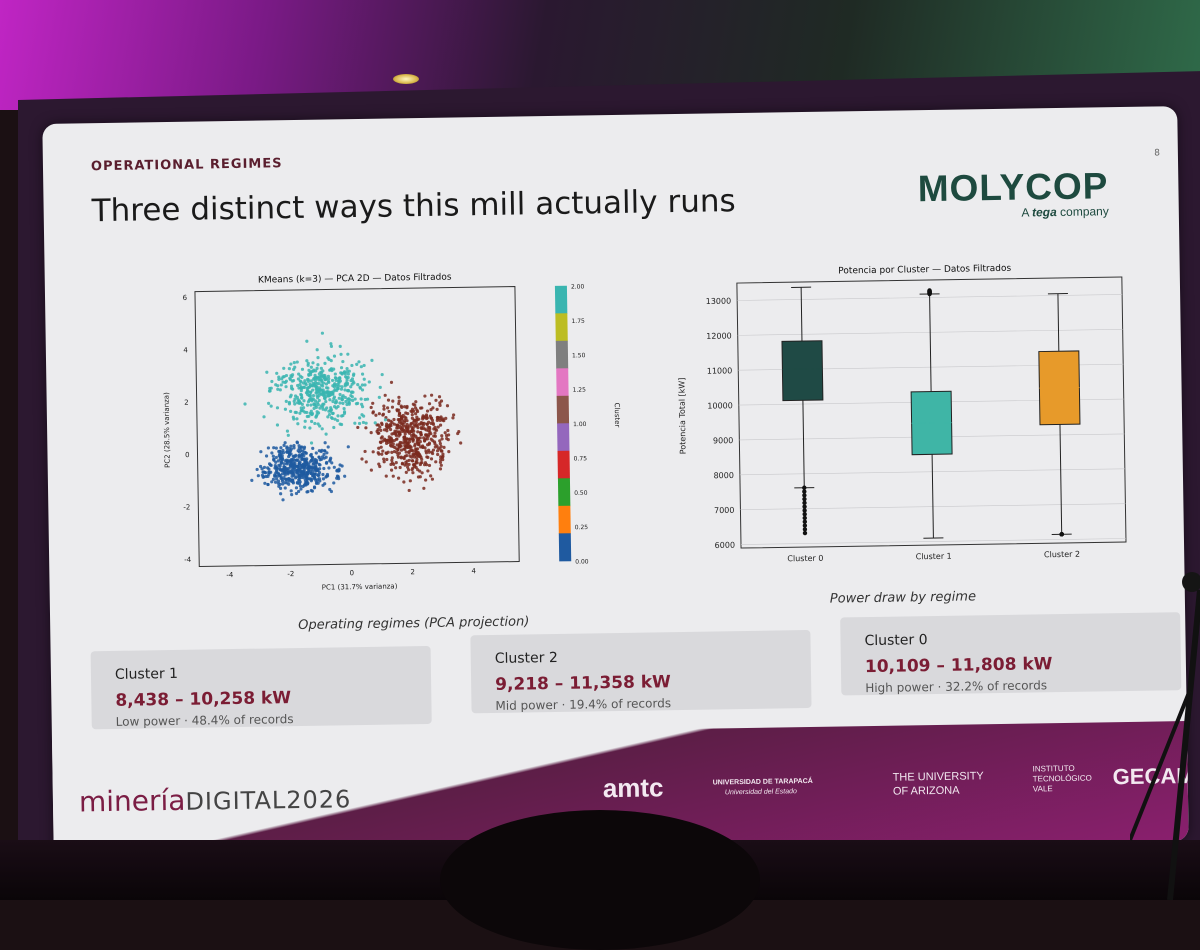 Image resolution: width=1200 pixels, height=950 pixels. Describe the element at coordinates (413, 623) in the screenshot. I see `scatter-caption: Operating regimes (PCA projection)` at that location.